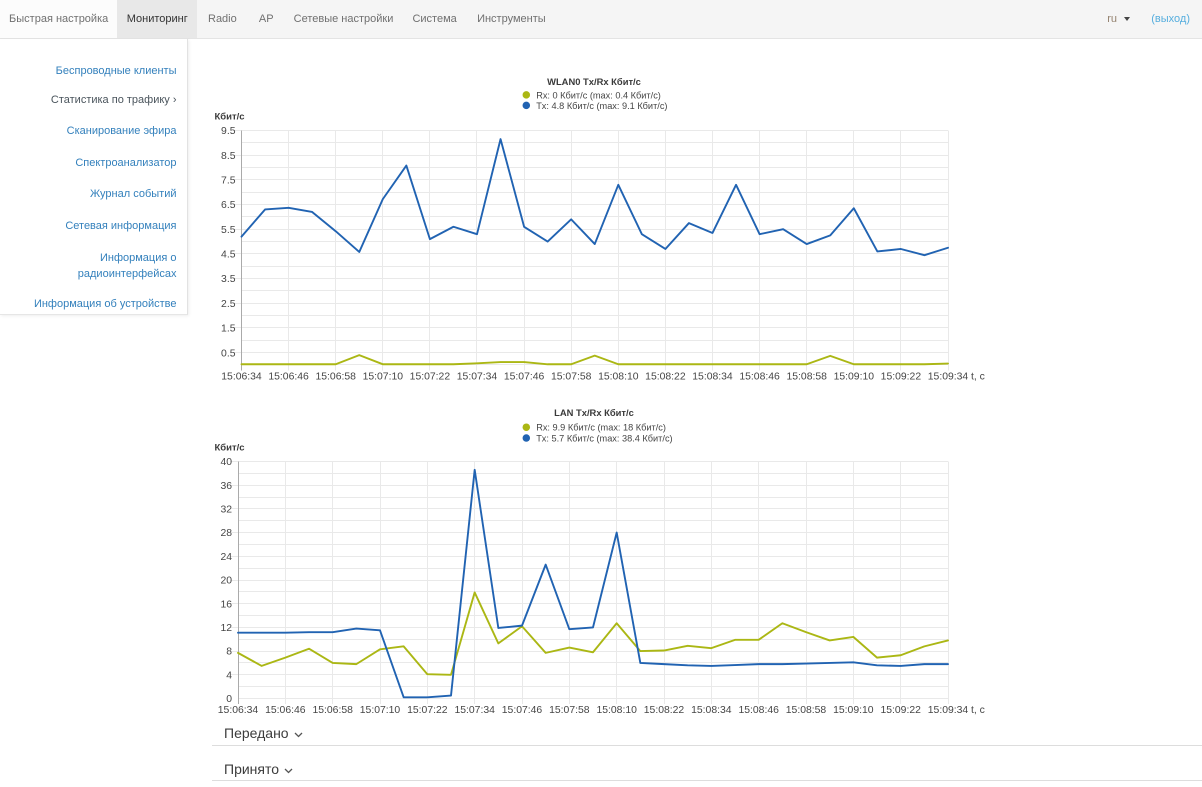 The height and width of the screenshot is (787, 1202). Describe the element at coordinates (601, 106) in the screenshot. I see `svg-text:Tx: 4.8 Кбит/с (max: 9.1 Кбит/: Tx: 4.8 Кбит/с (max: 9.1 Кбит/с)` at that location.